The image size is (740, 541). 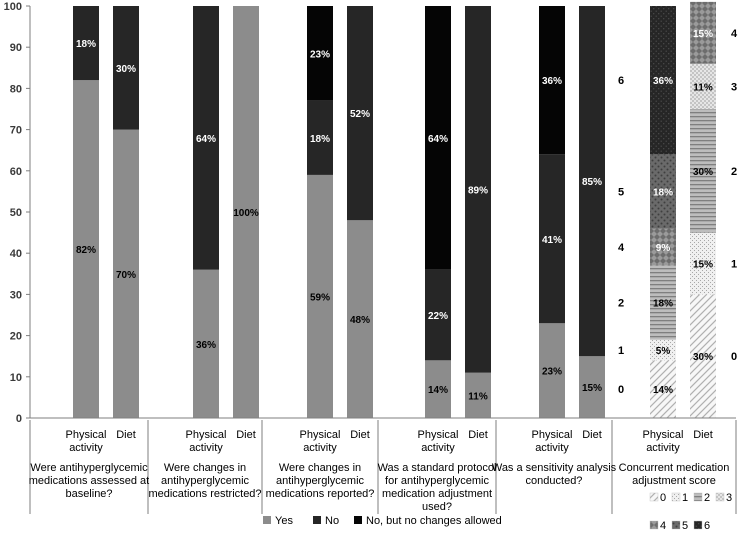 I want to click on score-legend-label: 6, so click(x=707, y=526).